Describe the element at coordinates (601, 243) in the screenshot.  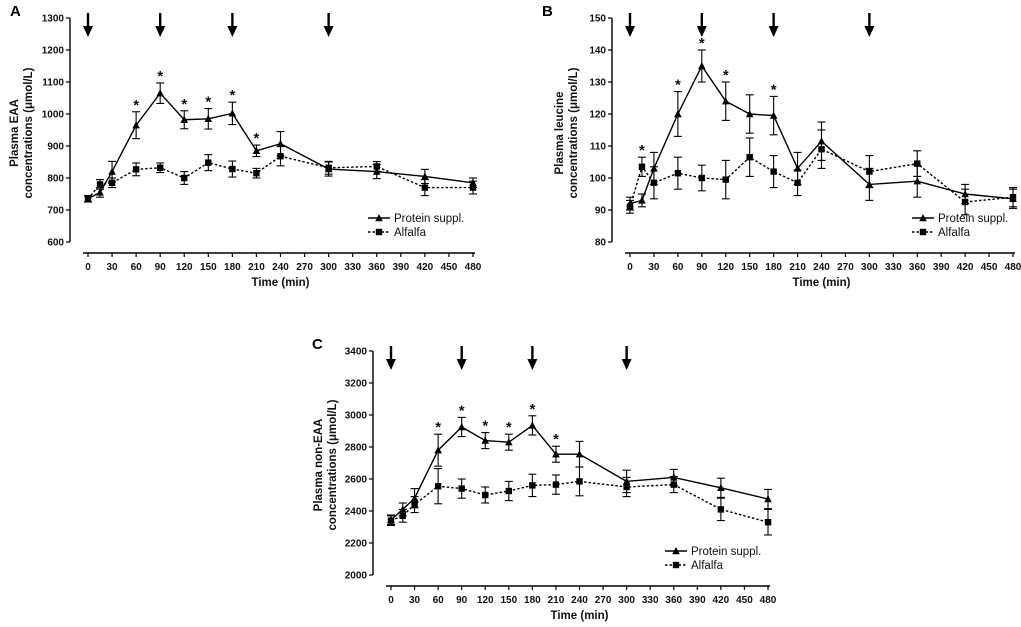
I see `y-tick-label: 80` at that location.